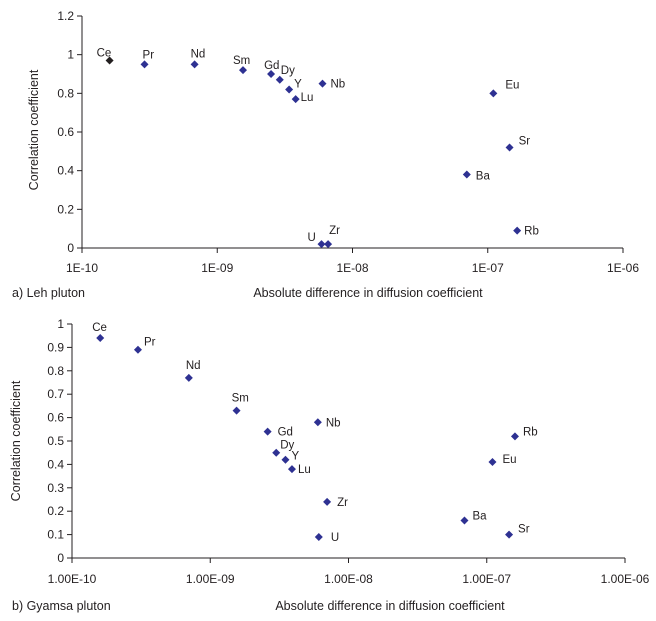 The image size is (656, 621). What do you see at coordinates (486, 579) in the screenshot?
I see `x-tick-label: 1.00E-07` at bounding box center [486, 579].